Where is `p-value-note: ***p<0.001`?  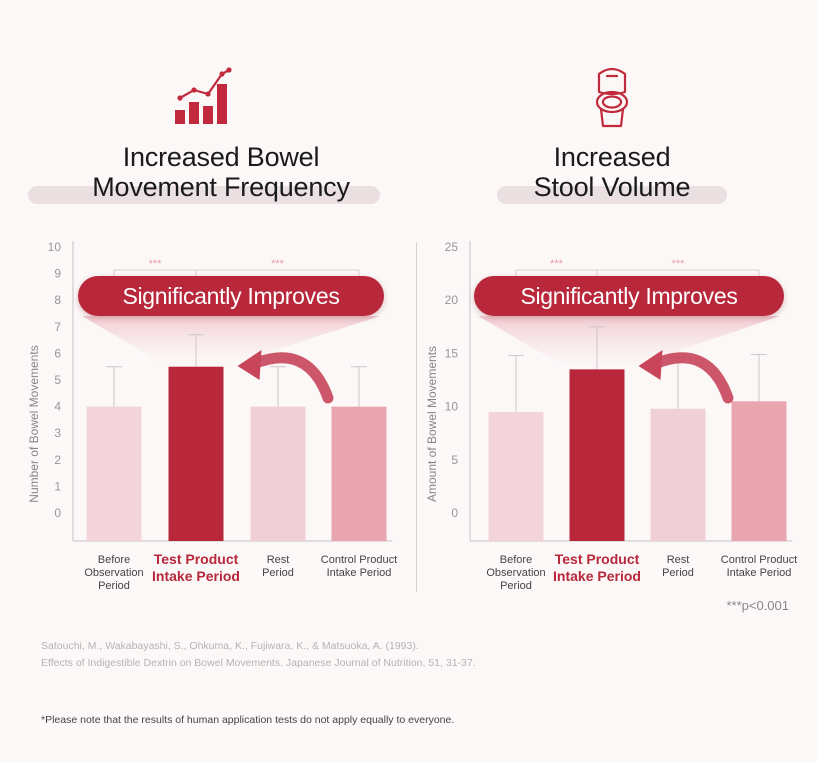 p-value-note: ***p<0.001 is located at coordinates (757, 605).